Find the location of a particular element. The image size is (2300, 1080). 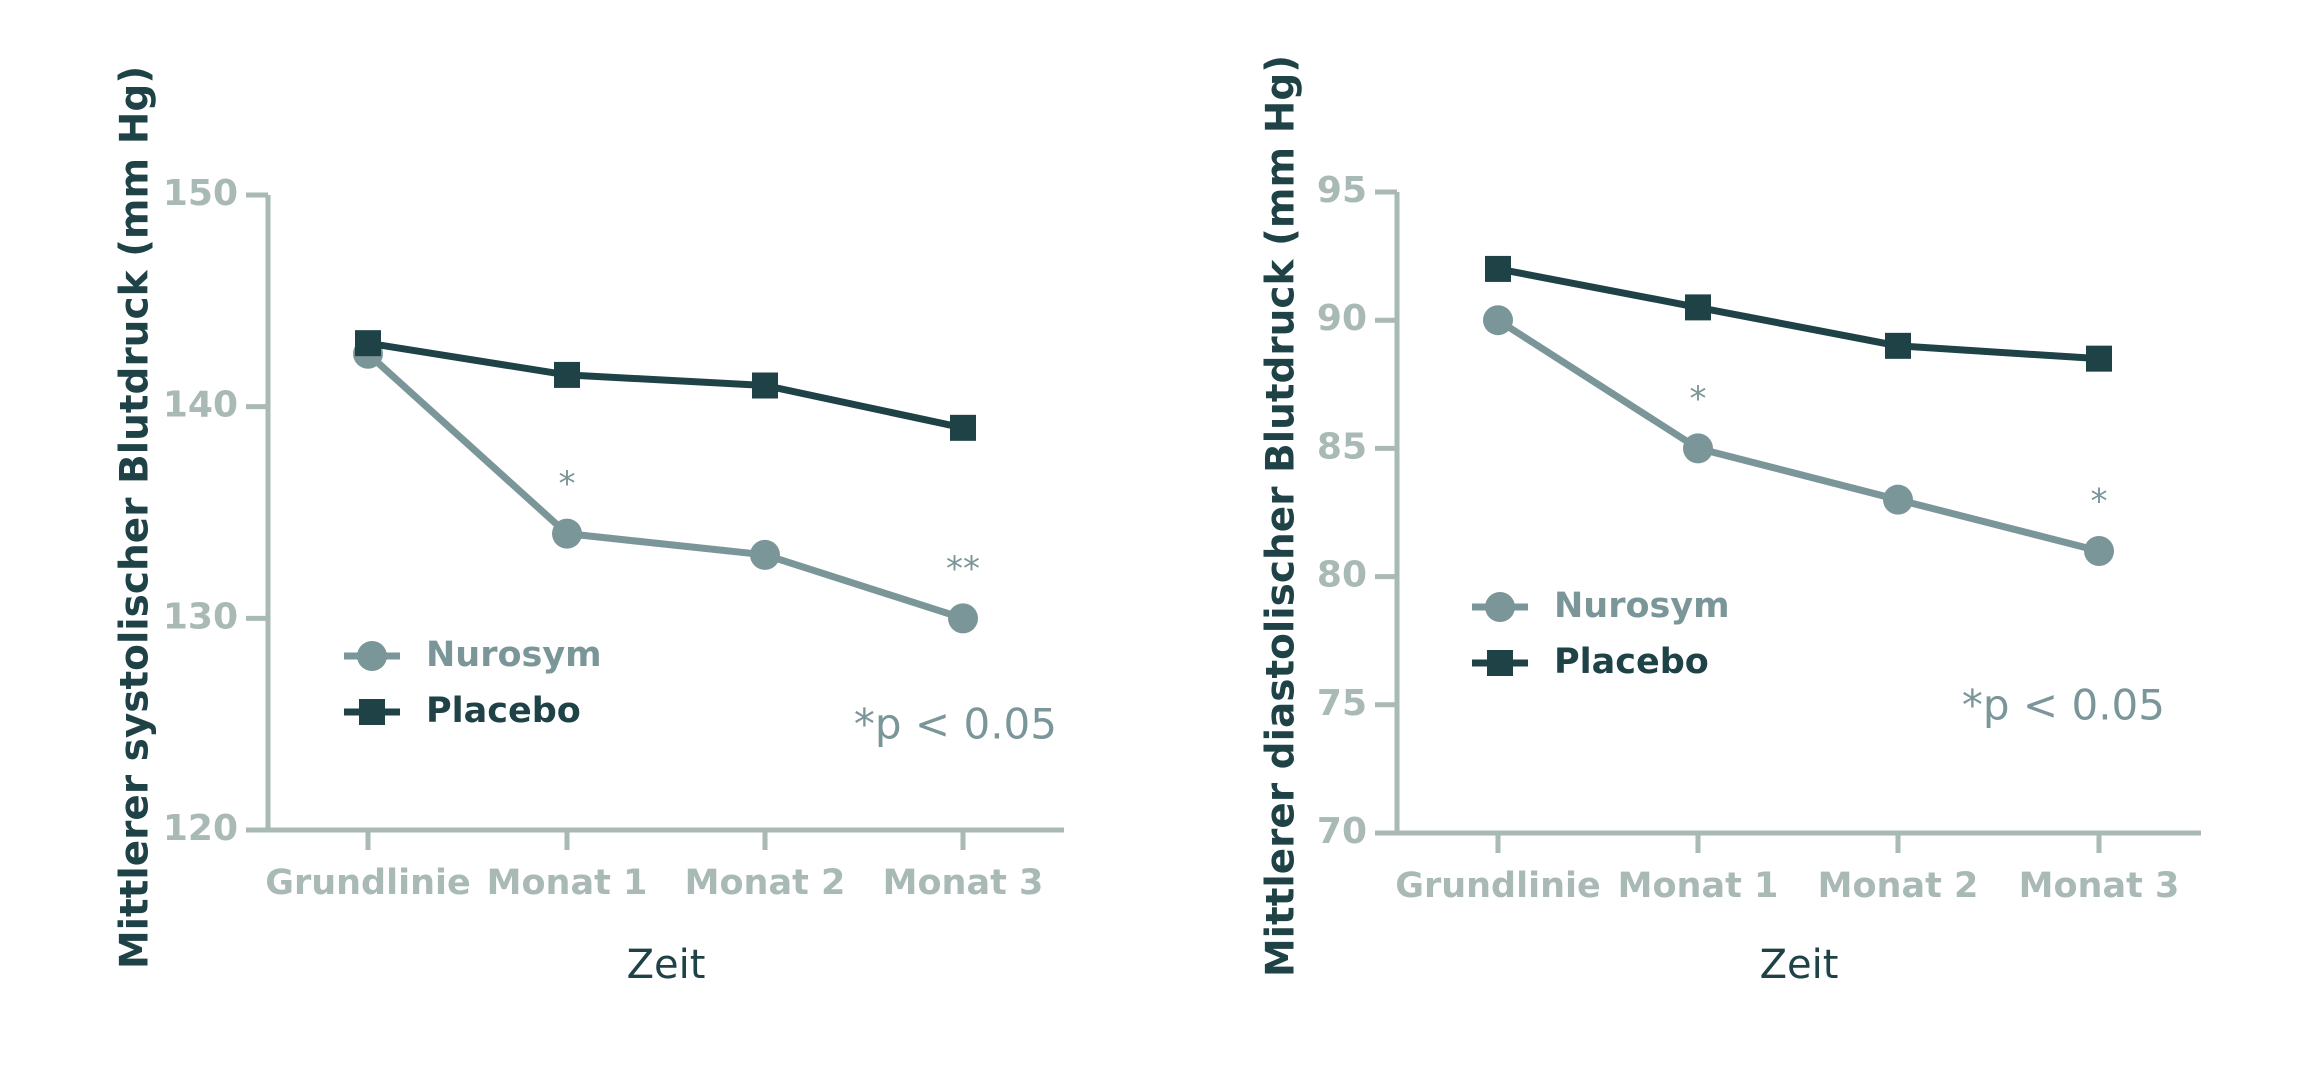

y-tick-label: 70 is located at coordinates (1342, 831).